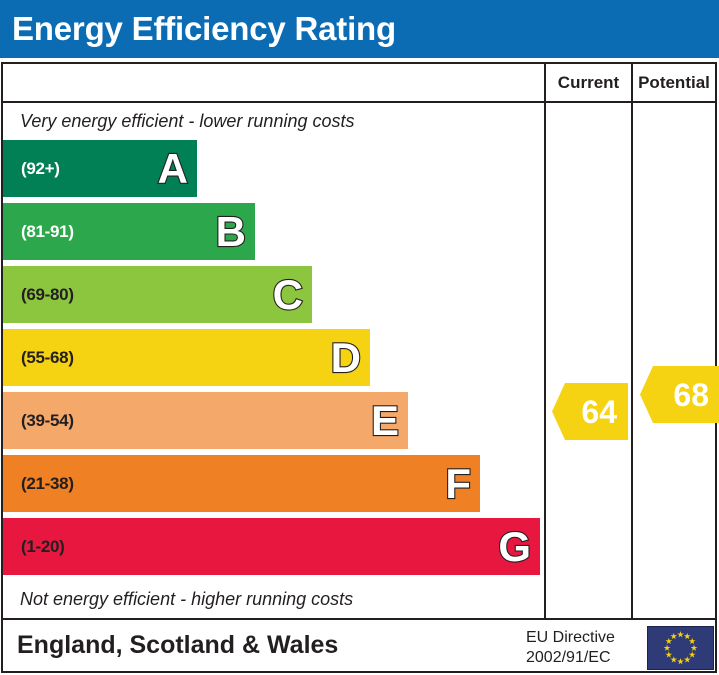 This screenshot has height=675, width=719. I want to click on footer-directive-label: EU Directive 2002/91/EC, so click(570, 648).